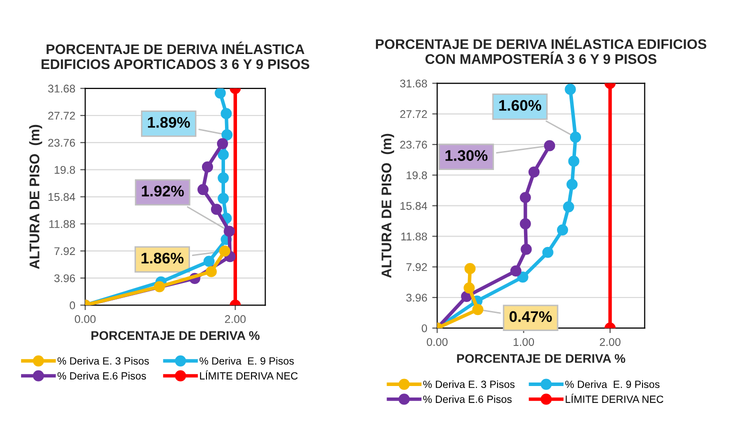 The height and width of the screenshot is (425, 741). Describe the element at coordinates (176, 56) in the screenshot. I see `chart-title: PORCENTAJE DE DERIVA INÉLASTICA EDIFICIOS APORTICADOS 3 6 Y 9 PISOS` at that location.